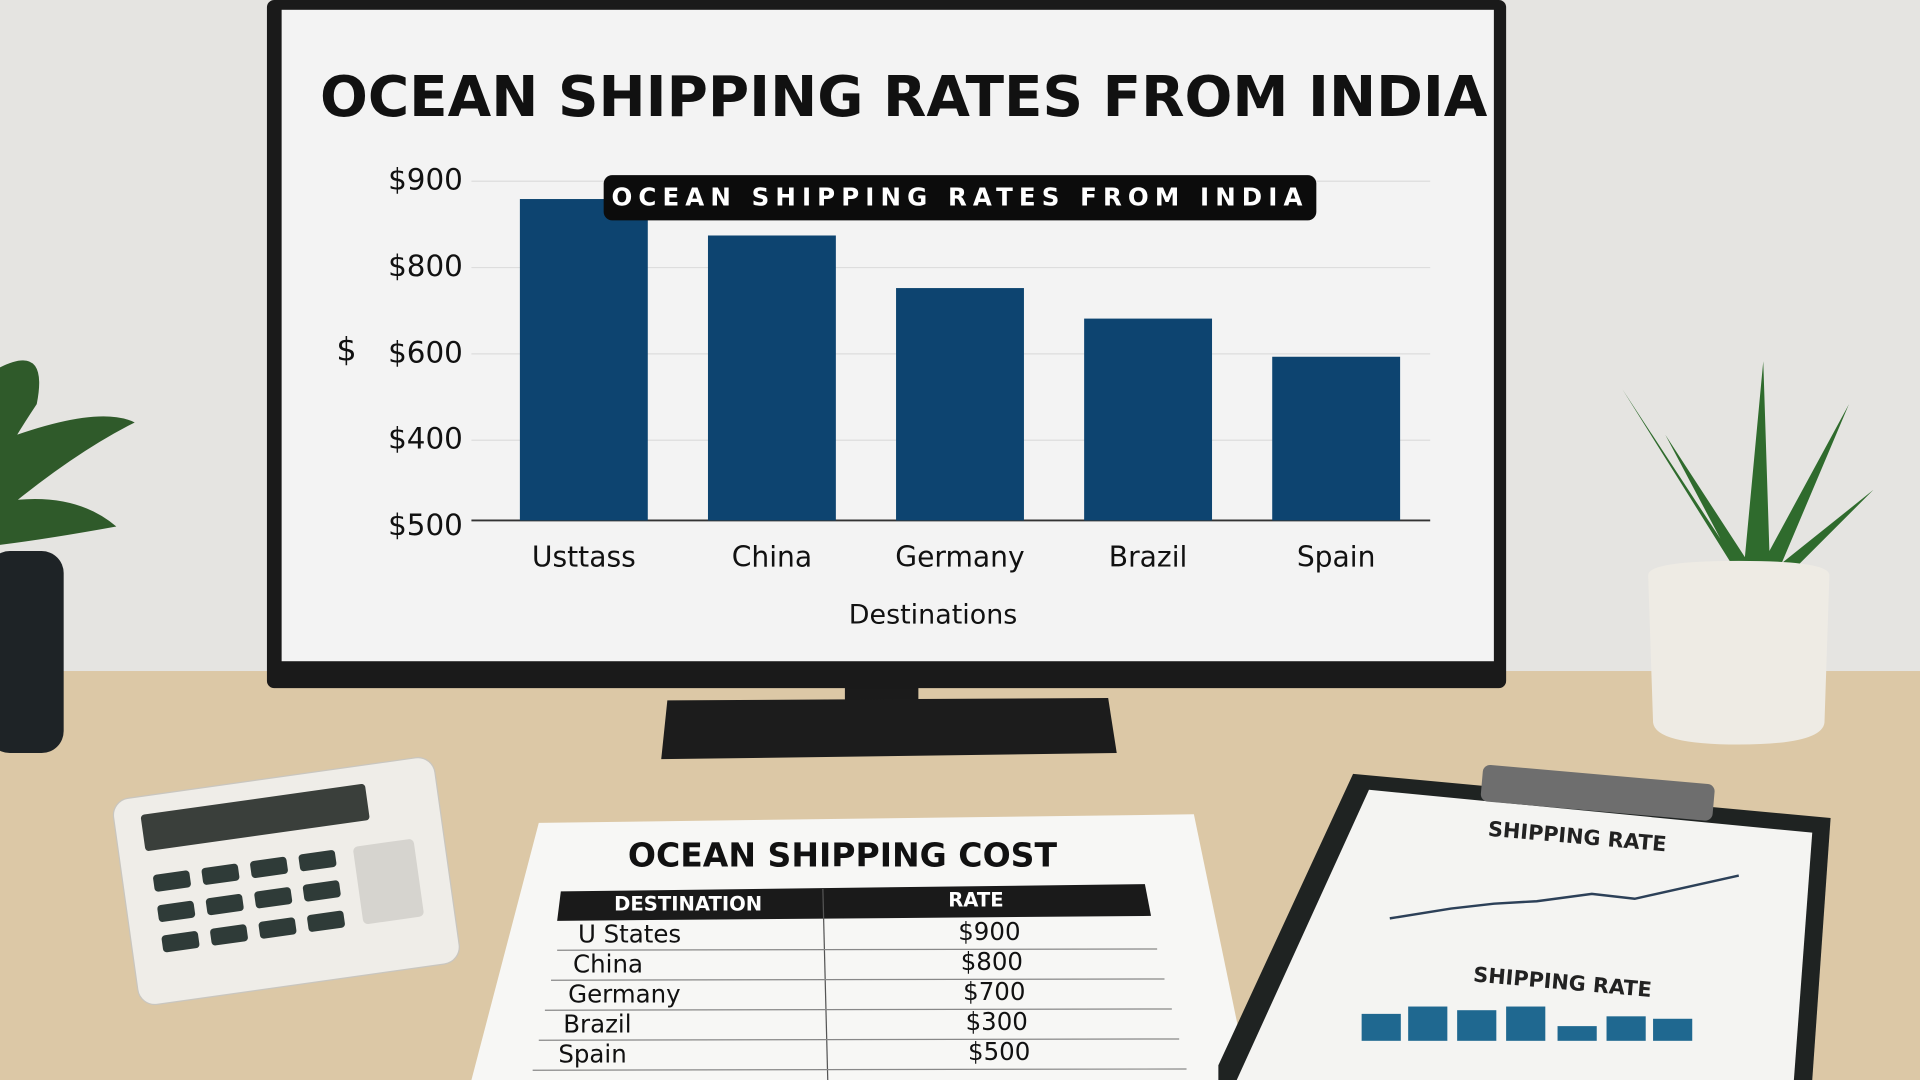 The width and height of the screenshot is (1920, 1080). What do you see at coordinates (843, 855) in the screenshot?
I see `paper-title: OCEAN SHIPPING COST` at bounding box center [843, 855].